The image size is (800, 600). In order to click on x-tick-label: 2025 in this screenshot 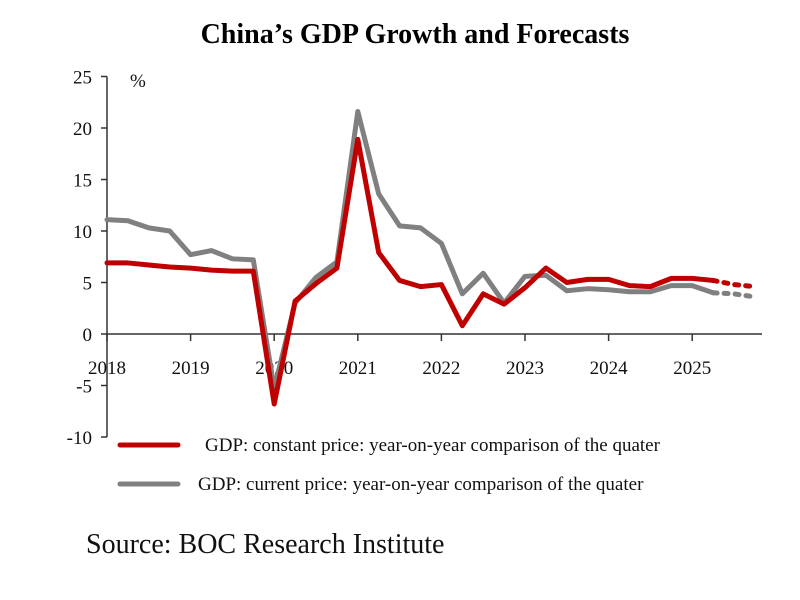, I will do `click(692, 368)`.